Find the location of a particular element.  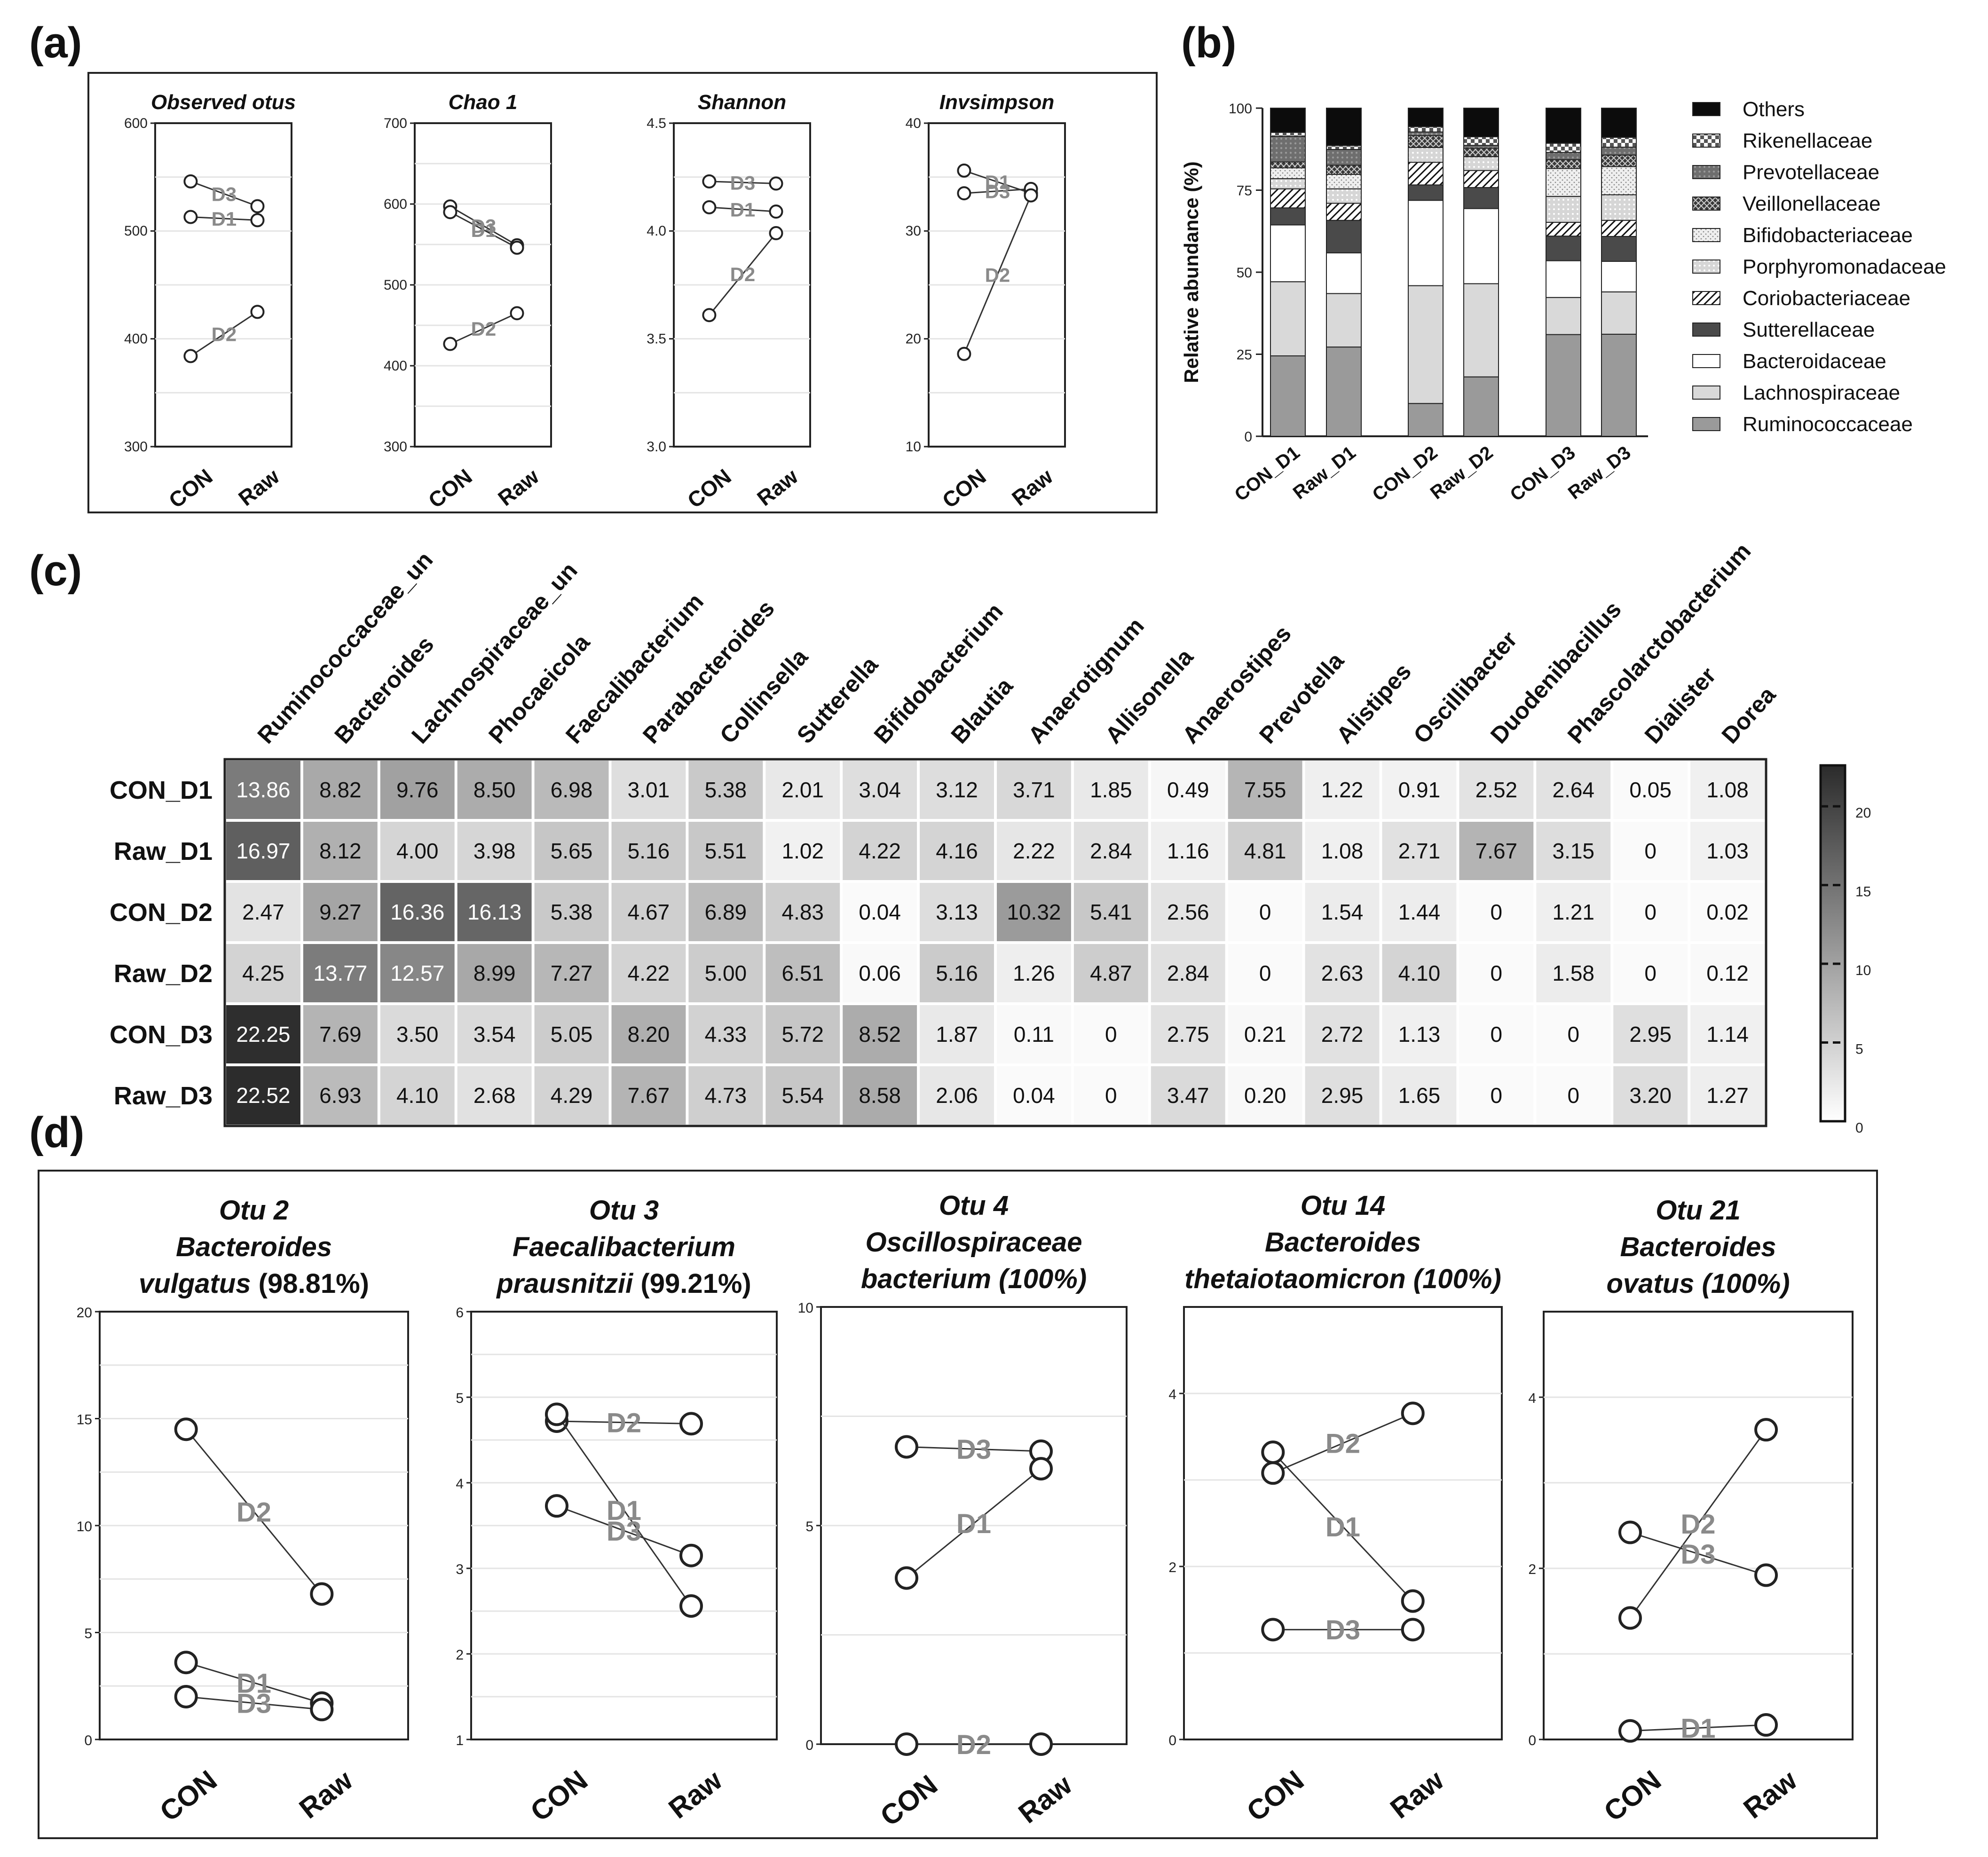

x-category-label: Raw is located at coordinates (326, 1794).